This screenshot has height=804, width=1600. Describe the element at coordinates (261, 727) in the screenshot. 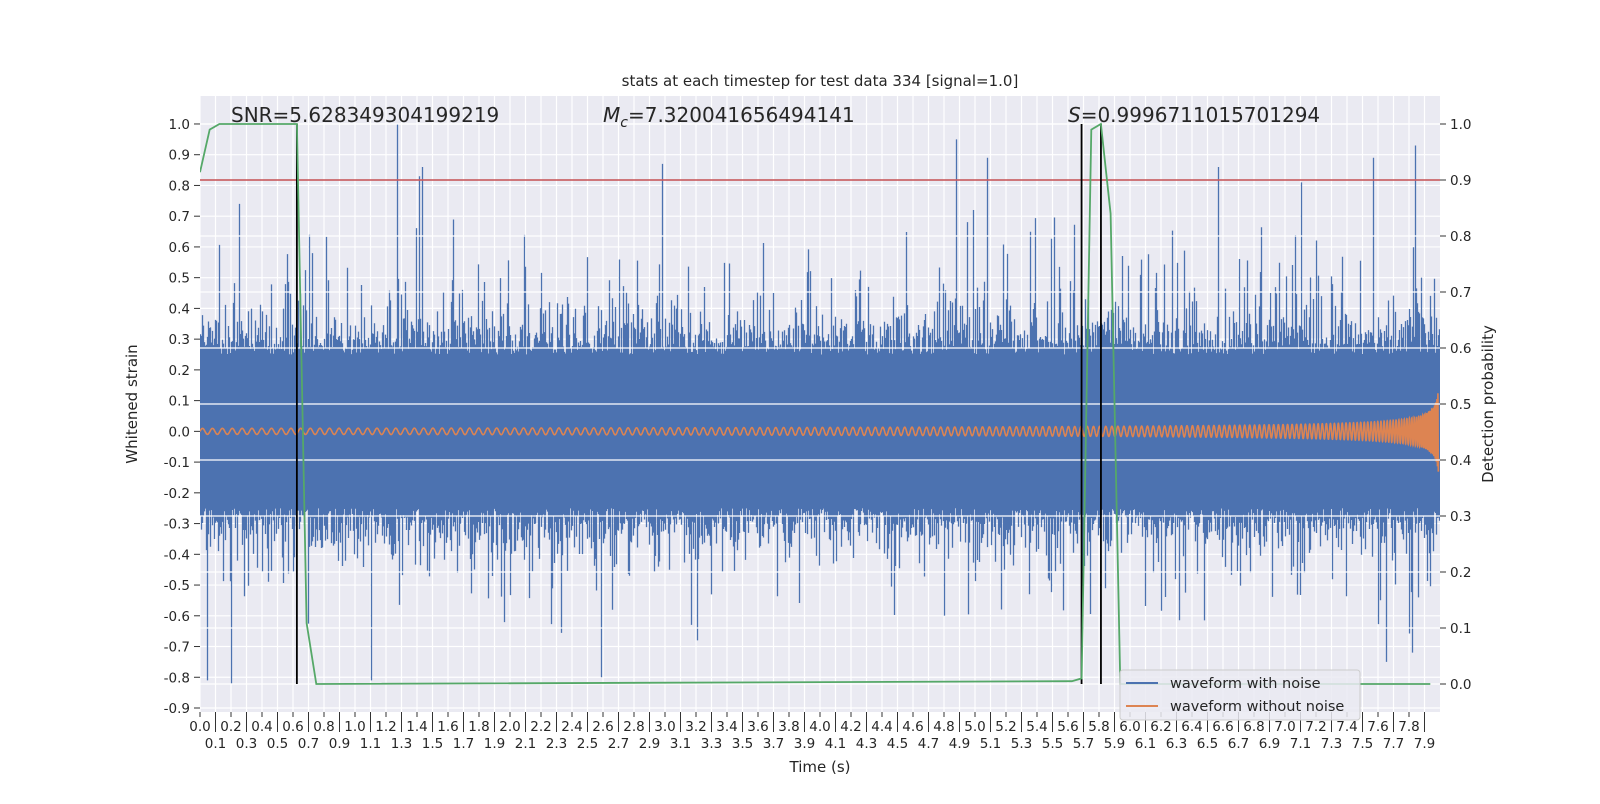

I see `x-tick-label: 0.4` at that location.